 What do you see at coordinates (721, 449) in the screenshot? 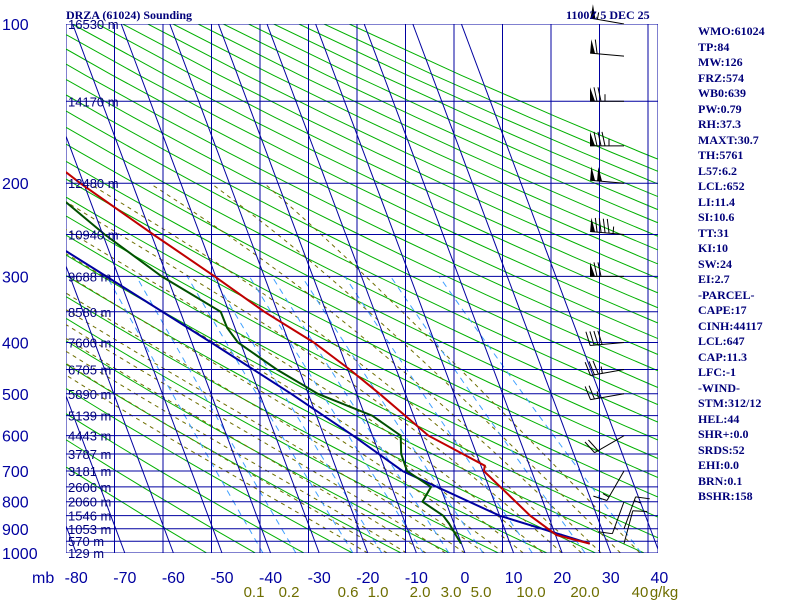
I see `index-item: SRDS:52` at bounding box center [721, 449].